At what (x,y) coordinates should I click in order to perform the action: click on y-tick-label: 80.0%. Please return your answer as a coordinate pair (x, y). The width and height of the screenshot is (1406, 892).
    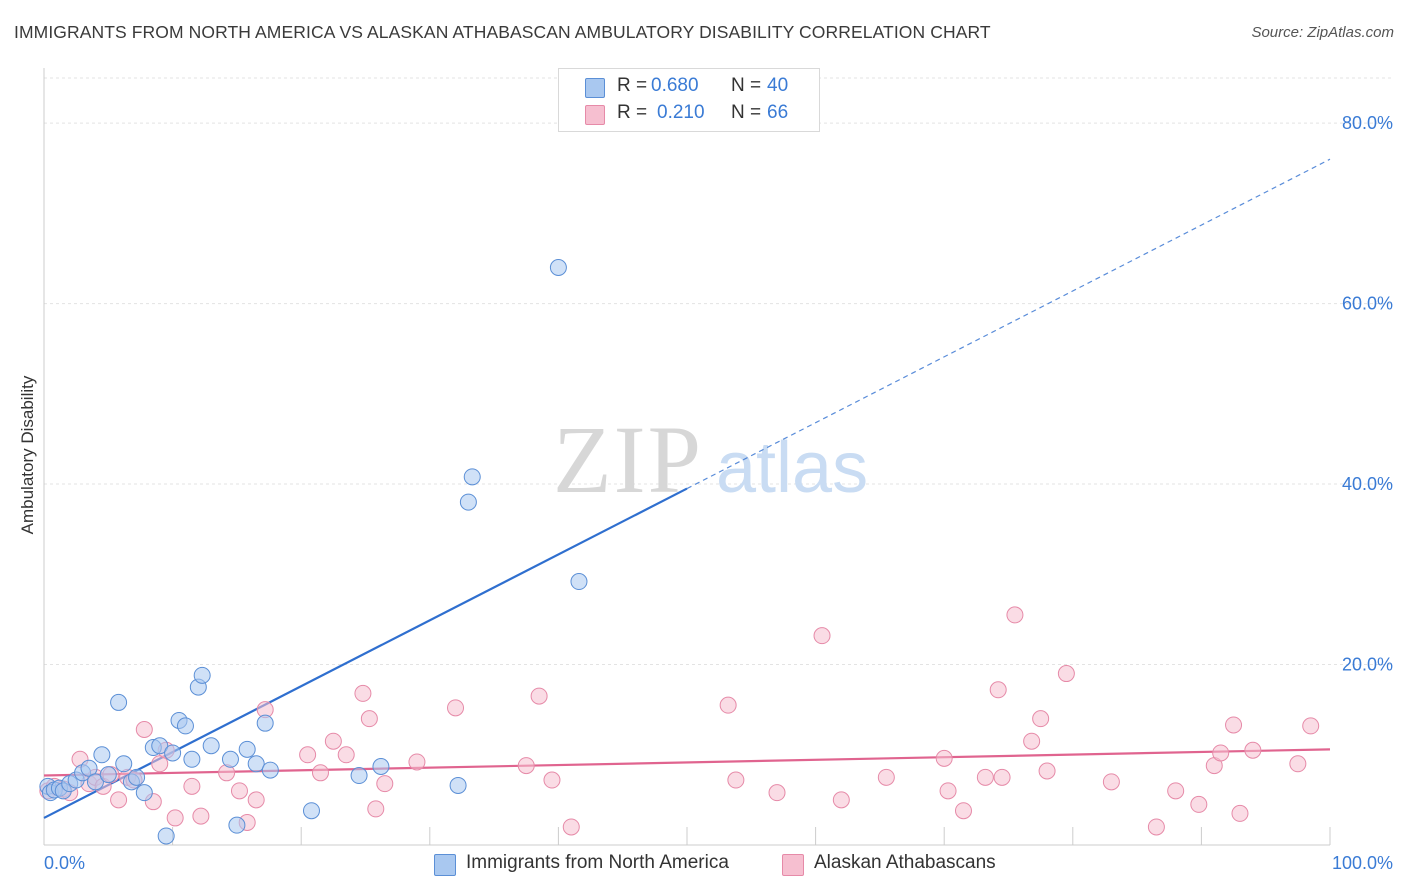
    Looking at the image, I should click on (1367, 123).